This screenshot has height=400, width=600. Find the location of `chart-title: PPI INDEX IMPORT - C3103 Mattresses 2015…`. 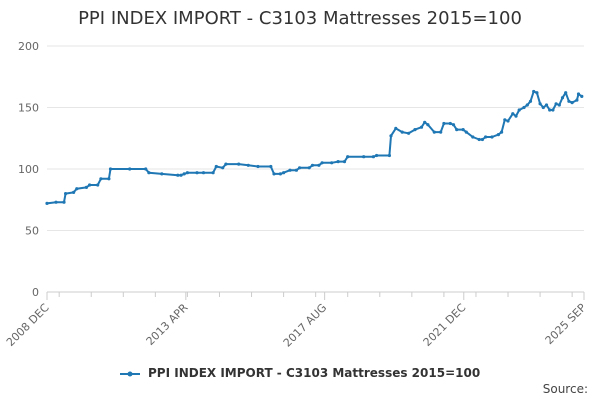

chart-title: PPI INDEX IMPORT - C3103 Mattresses 2015… is located at coordinates (300, 18).